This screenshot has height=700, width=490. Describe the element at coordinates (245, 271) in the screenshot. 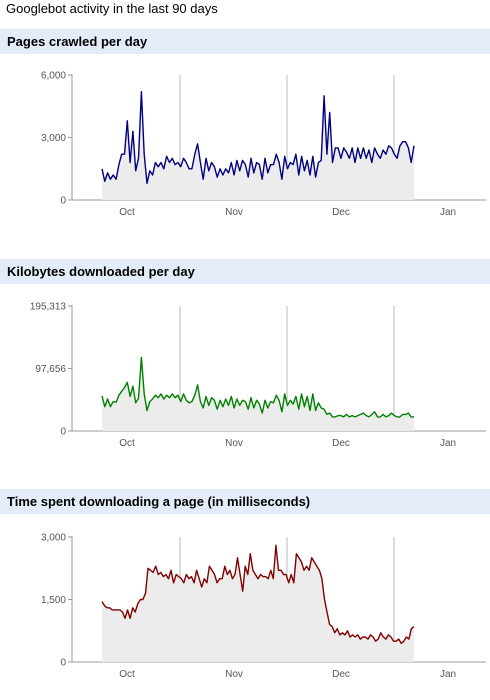

I see `chart-header-kilobytes-downloaded: Kilobytes downloaded per day` at that location.